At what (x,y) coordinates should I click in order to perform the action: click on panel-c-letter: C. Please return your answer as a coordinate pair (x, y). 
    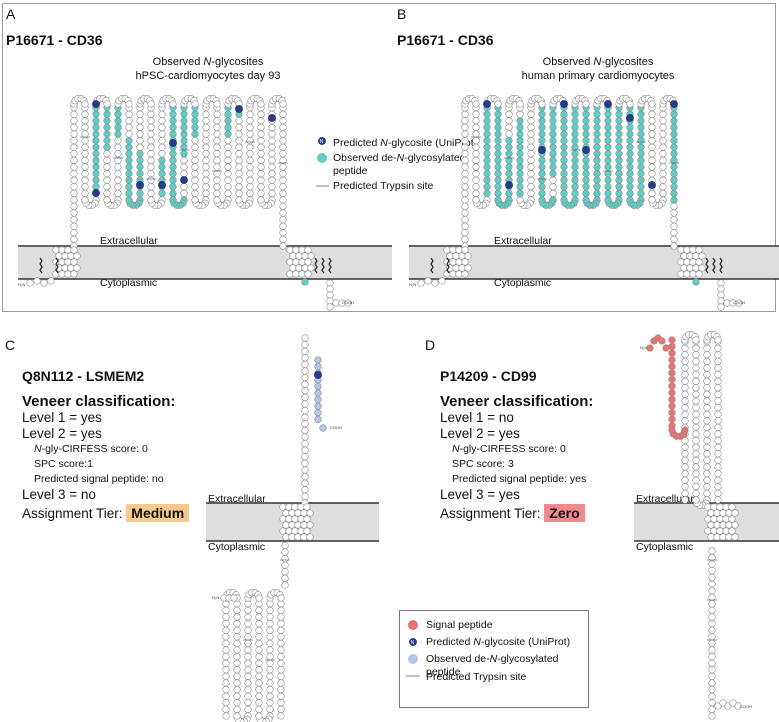
    Looking at the image, I should click on (10, 345).